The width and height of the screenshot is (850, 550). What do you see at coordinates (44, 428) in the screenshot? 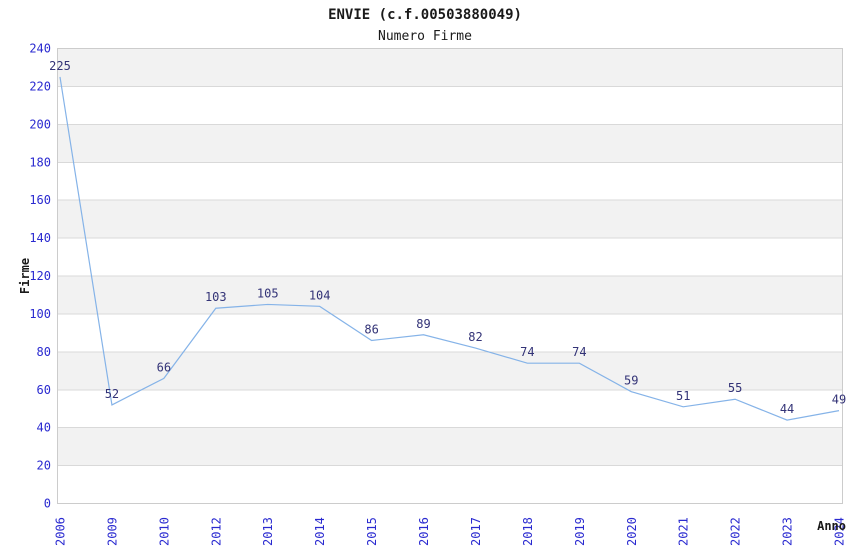
I see `y-tick-label: 40` at bounding box center [44, 428].